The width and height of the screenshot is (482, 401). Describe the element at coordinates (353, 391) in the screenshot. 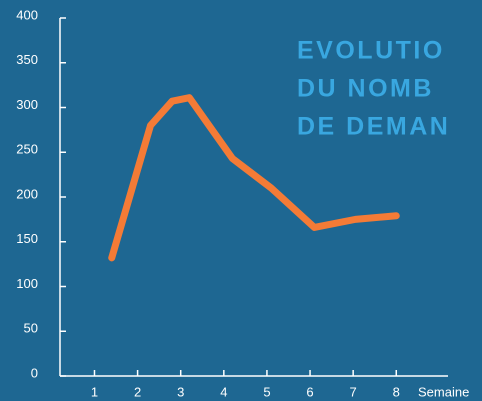

I see `x-tick-label: 7` at that location.